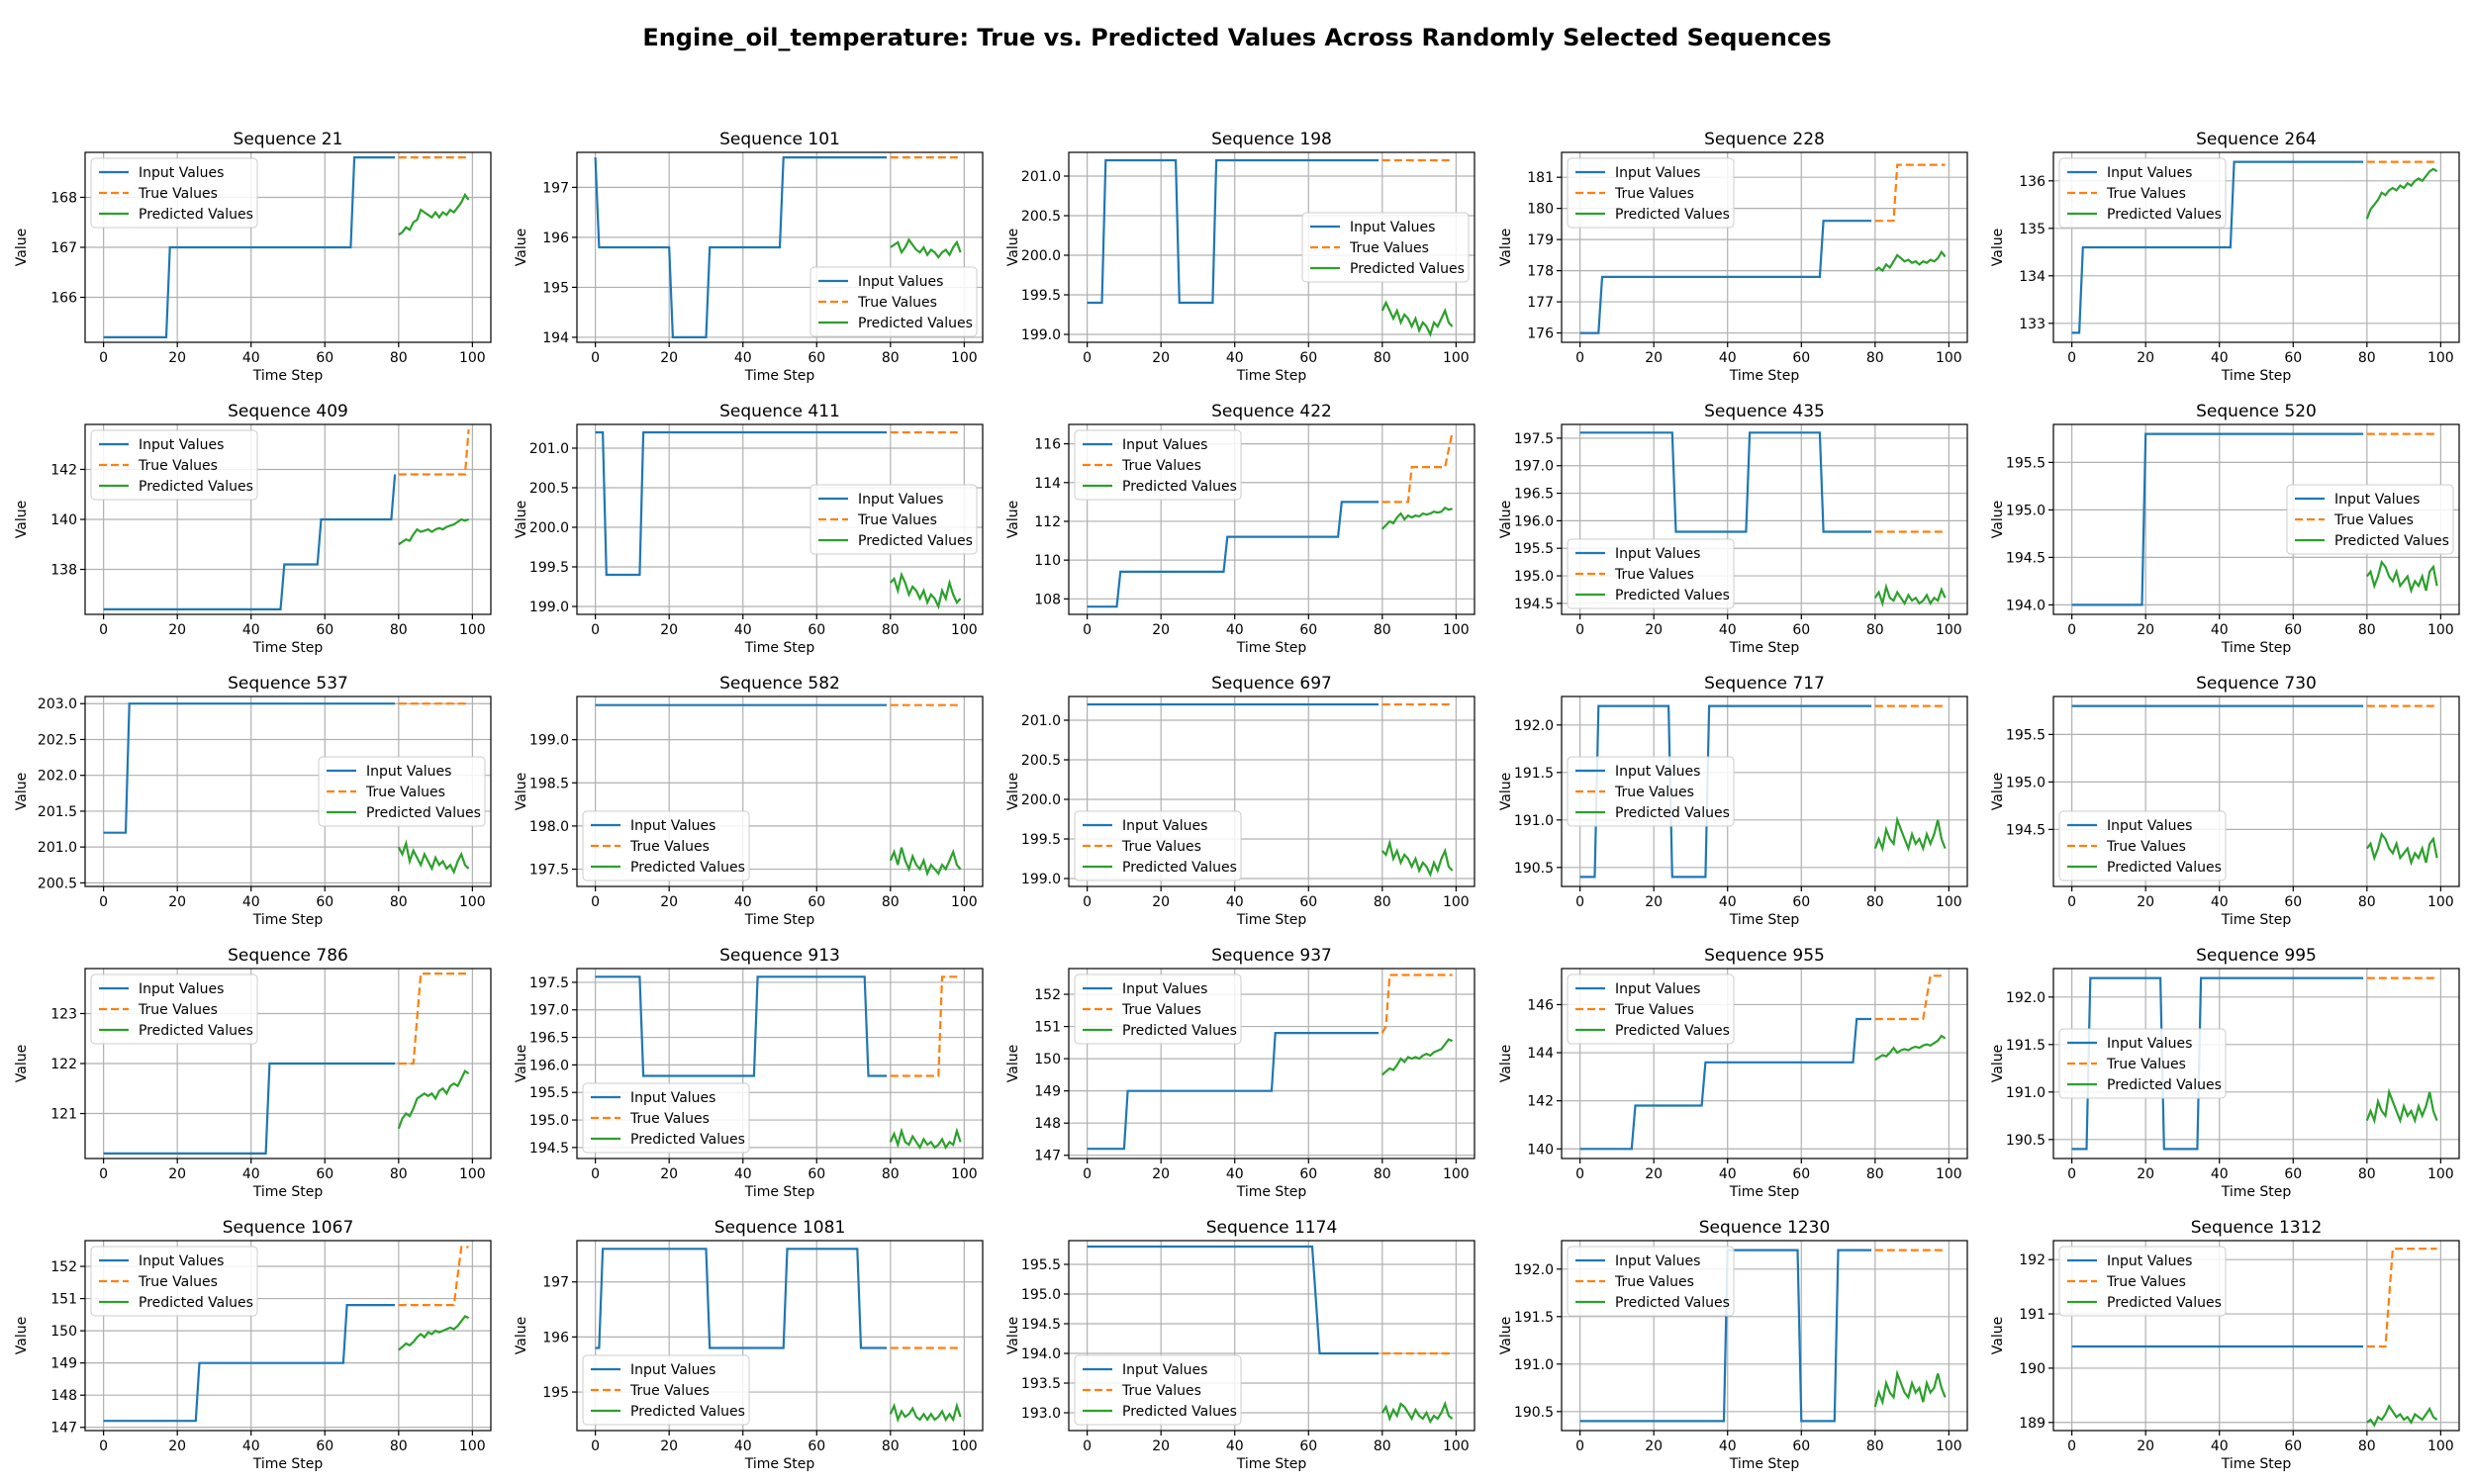 This screenshot has width=2474, height=1484. I want to click on y-tick-label: 202.0, so click(58, 777).